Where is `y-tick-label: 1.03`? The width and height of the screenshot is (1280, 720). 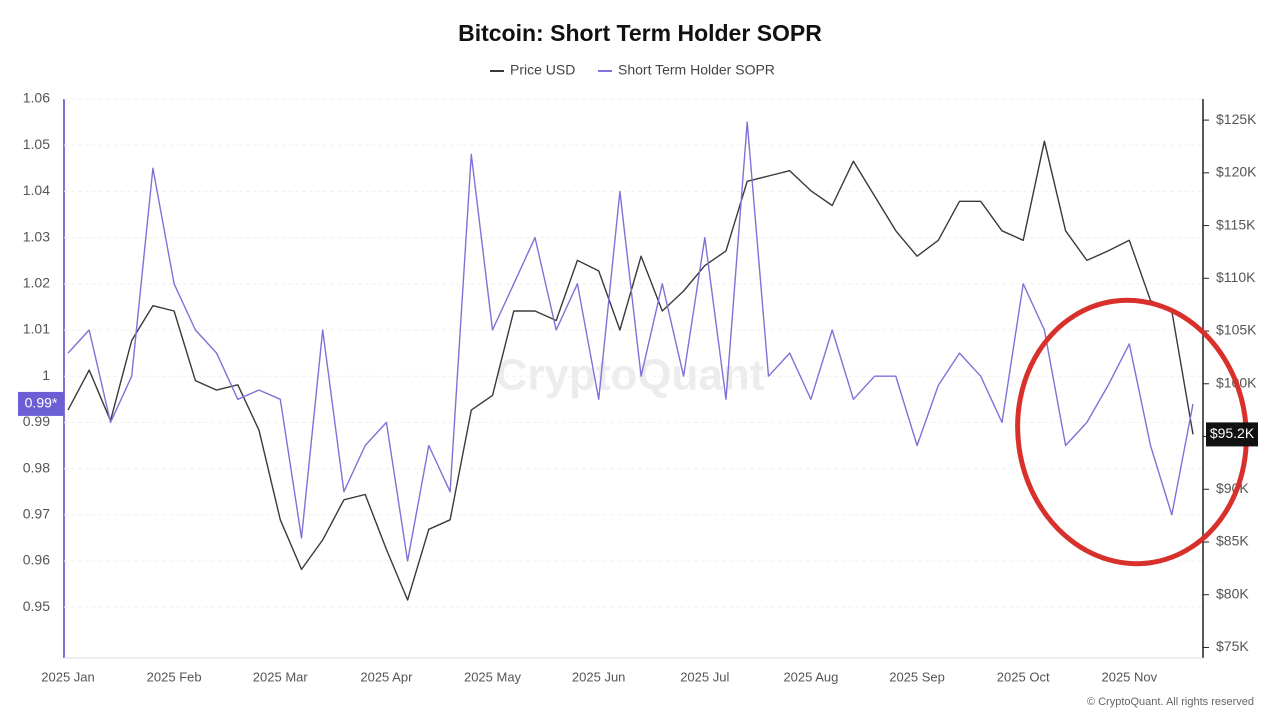 y-tick-label: 1.03 is located at coordinates (36, 236).